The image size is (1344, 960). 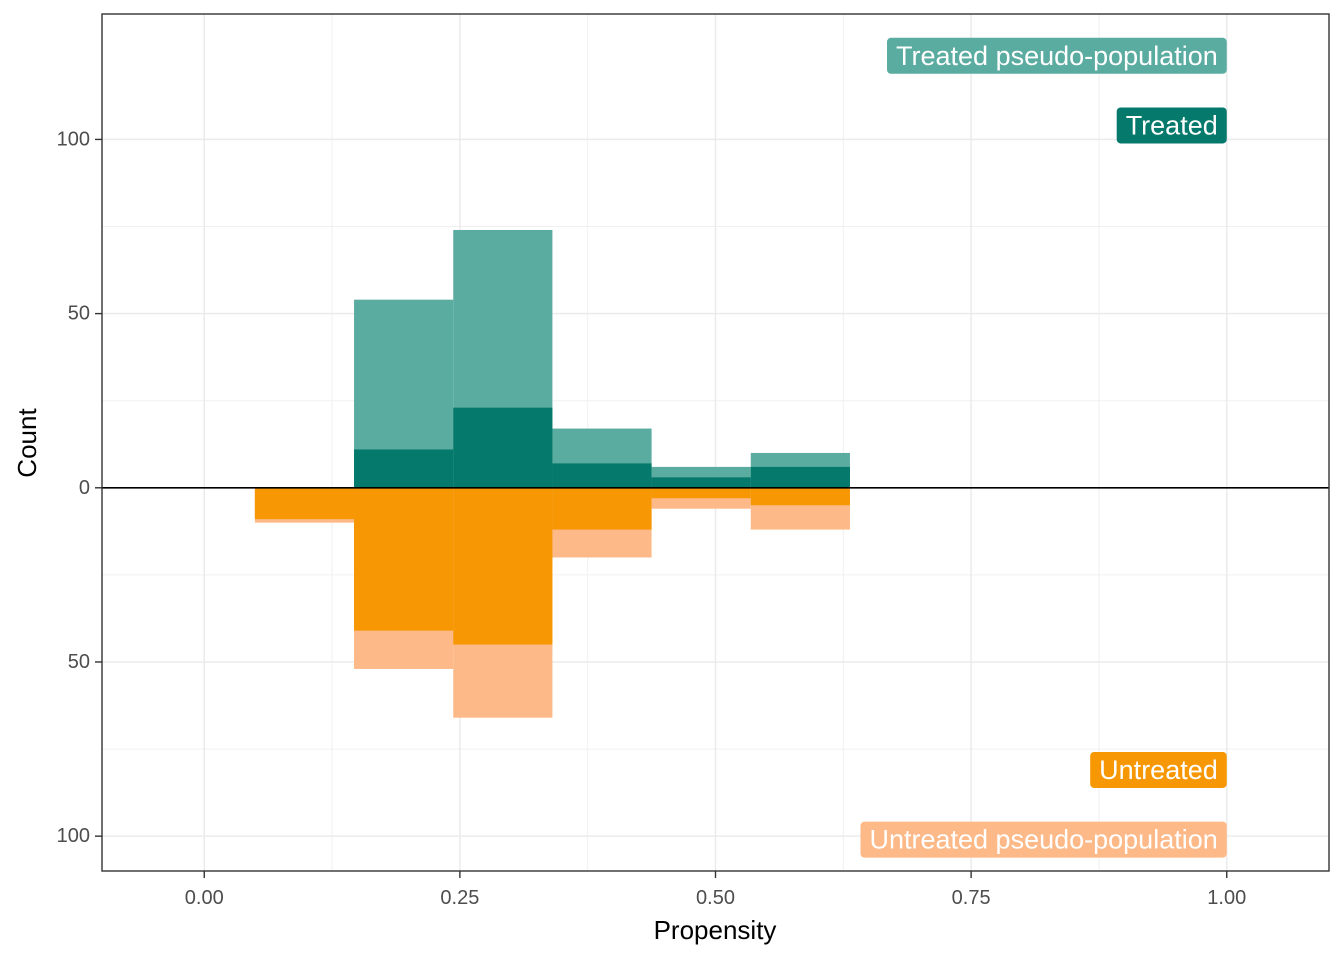 I want to click on annotation-text: Treated pseudo-population, so click(x=1057, y=56).